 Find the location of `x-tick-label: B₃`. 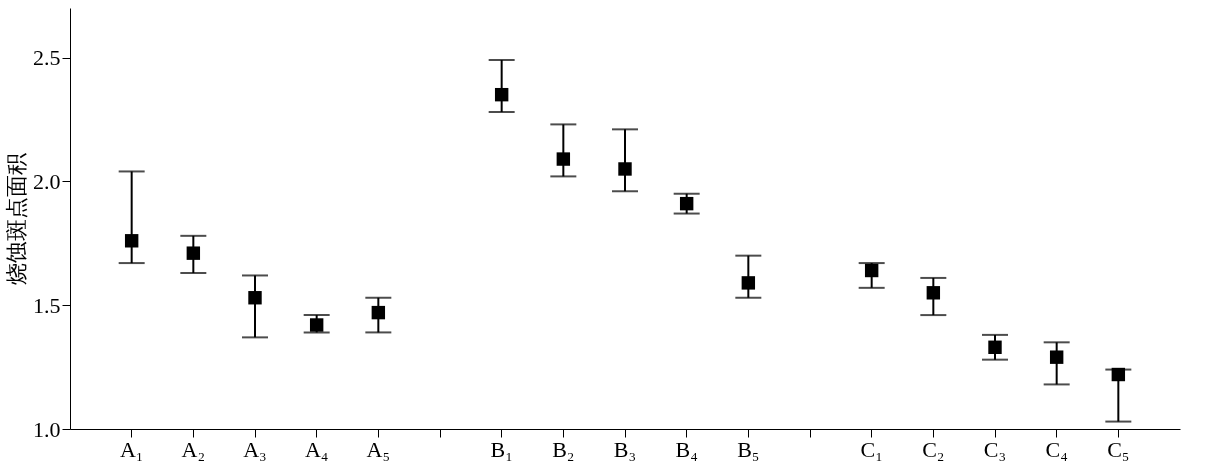

x-tick-label: B₃ is located at coordinates (625, 449).